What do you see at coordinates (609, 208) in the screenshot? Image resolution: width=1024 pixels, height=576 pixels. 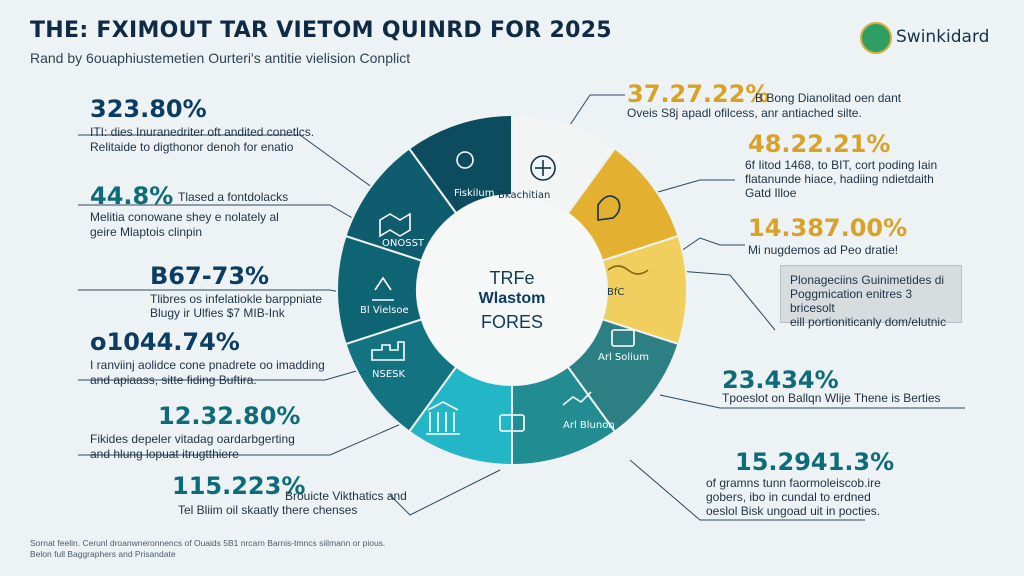 I see `hand-icon` at bounding box center [609, 208].